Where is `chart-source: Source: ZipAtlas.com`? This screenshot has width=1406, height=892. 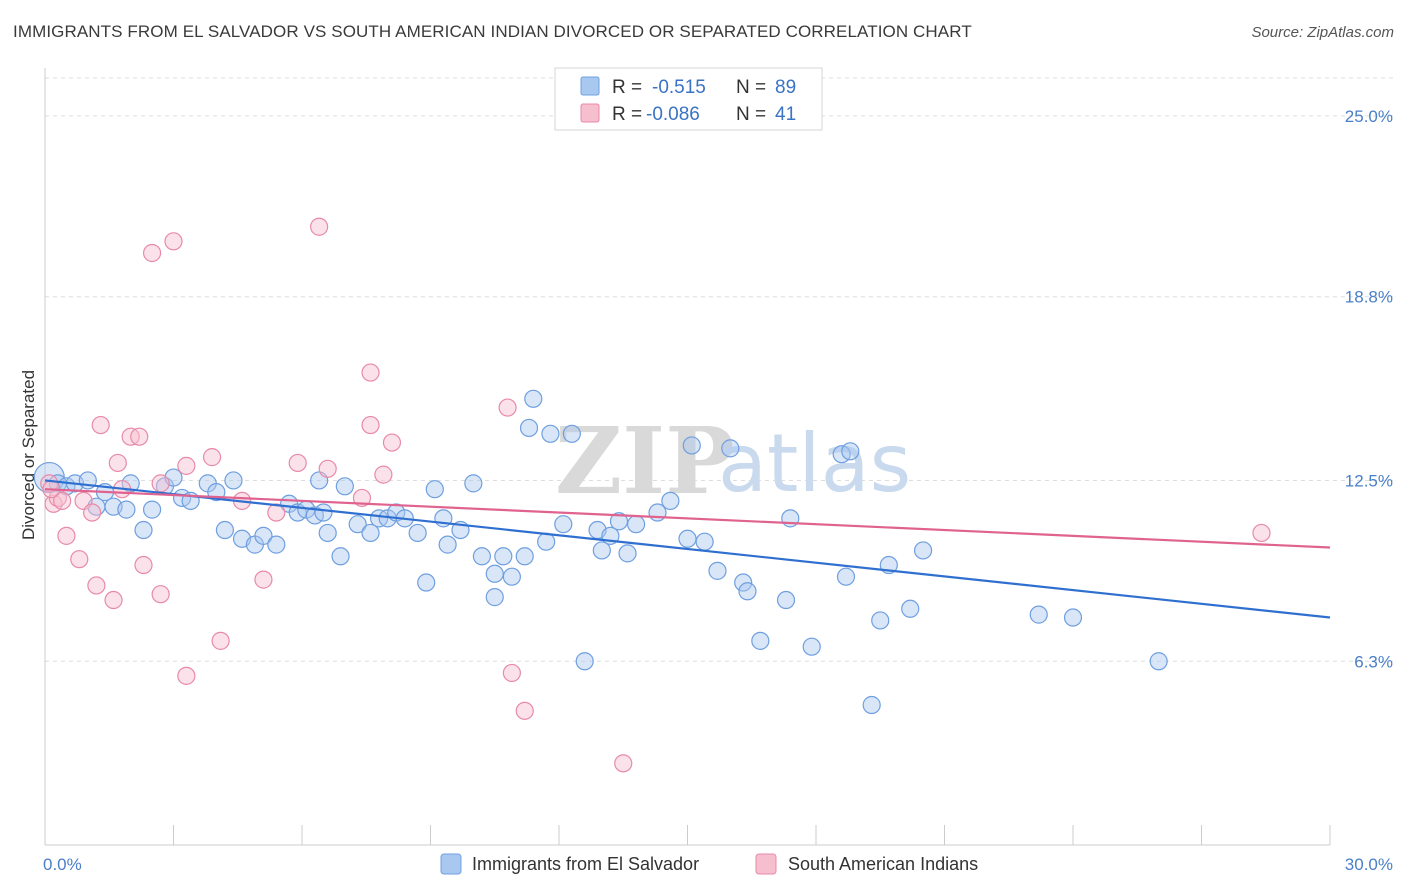 chart-source: Source: ZipAtlas.com is located at coordinates (1322, 32).